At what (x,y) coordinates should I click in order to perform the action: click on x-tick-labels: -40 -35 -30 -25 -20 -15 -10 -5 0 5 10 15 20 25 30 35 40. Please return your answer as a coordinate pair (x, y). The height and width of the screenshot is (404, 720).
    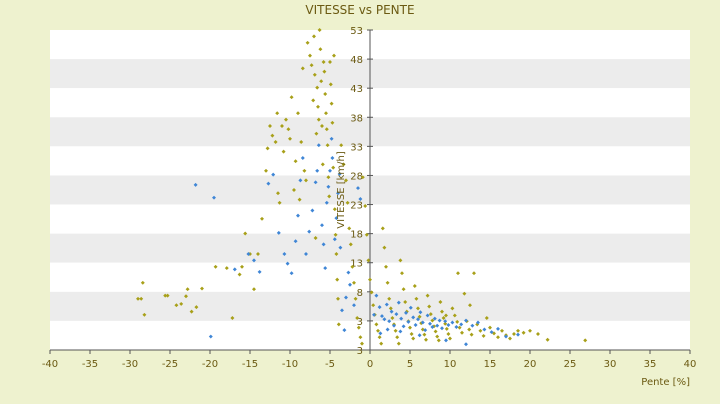
    Looking at the image, I should click on (369, 364).